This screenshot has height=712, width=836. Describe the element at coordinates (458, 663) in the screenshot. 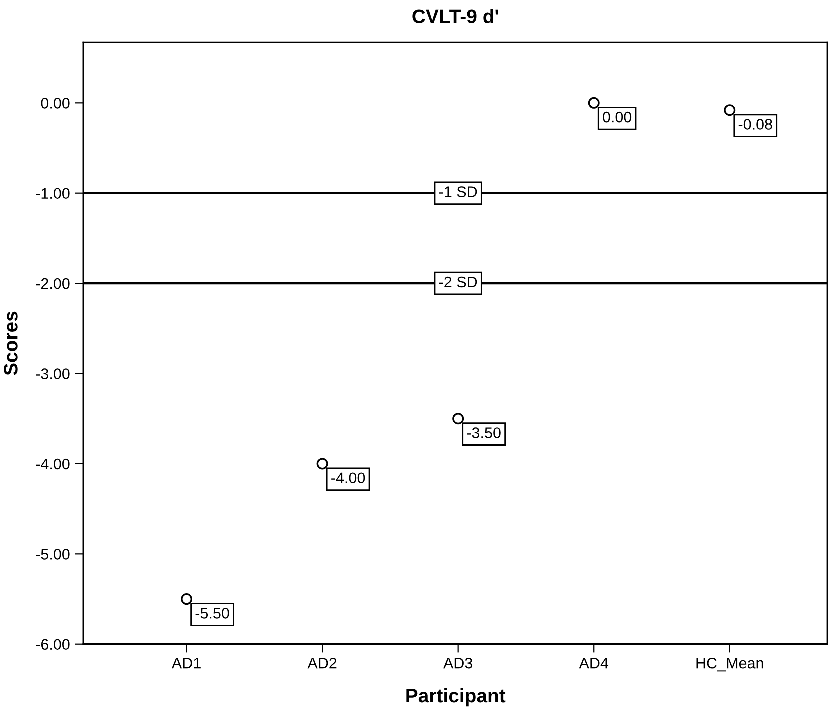

I see `x-tick-label: AD3` at that location.